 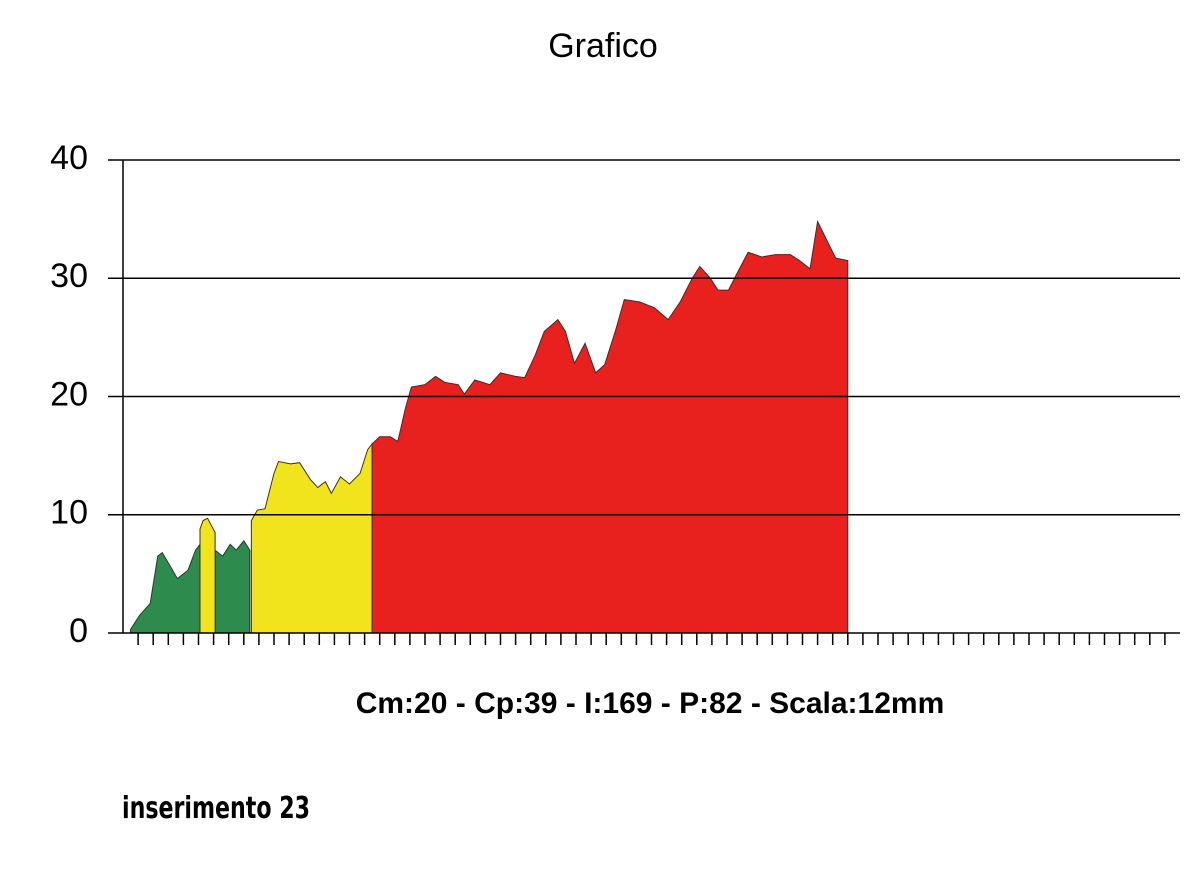 I want to click on chart-title: Grafico, so click(x=603, y=46).